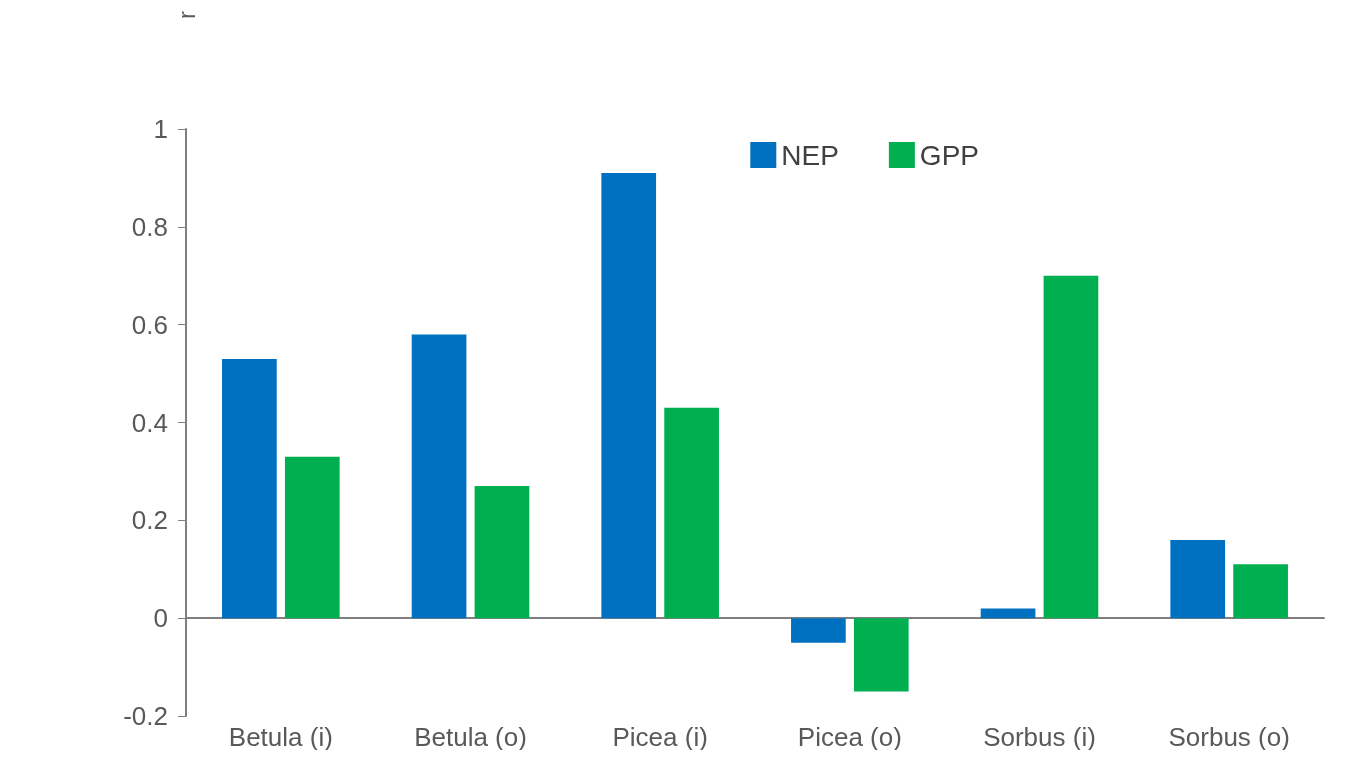 This screenshot has width=1372, height=758. What do you see at coordinates (149, 520) in the screenshot?
I see `y-tick-label: 0.2` at bounding box center [149, 520].